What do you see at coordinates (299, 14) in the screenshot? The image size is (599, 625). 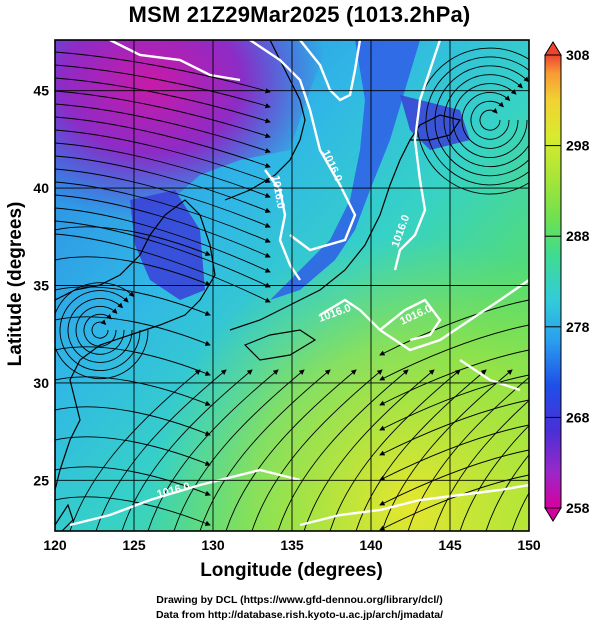 I see `map-title: MSM 21Z29Mar2025 (1013.2hPa)` at bounding box center [299, 14].